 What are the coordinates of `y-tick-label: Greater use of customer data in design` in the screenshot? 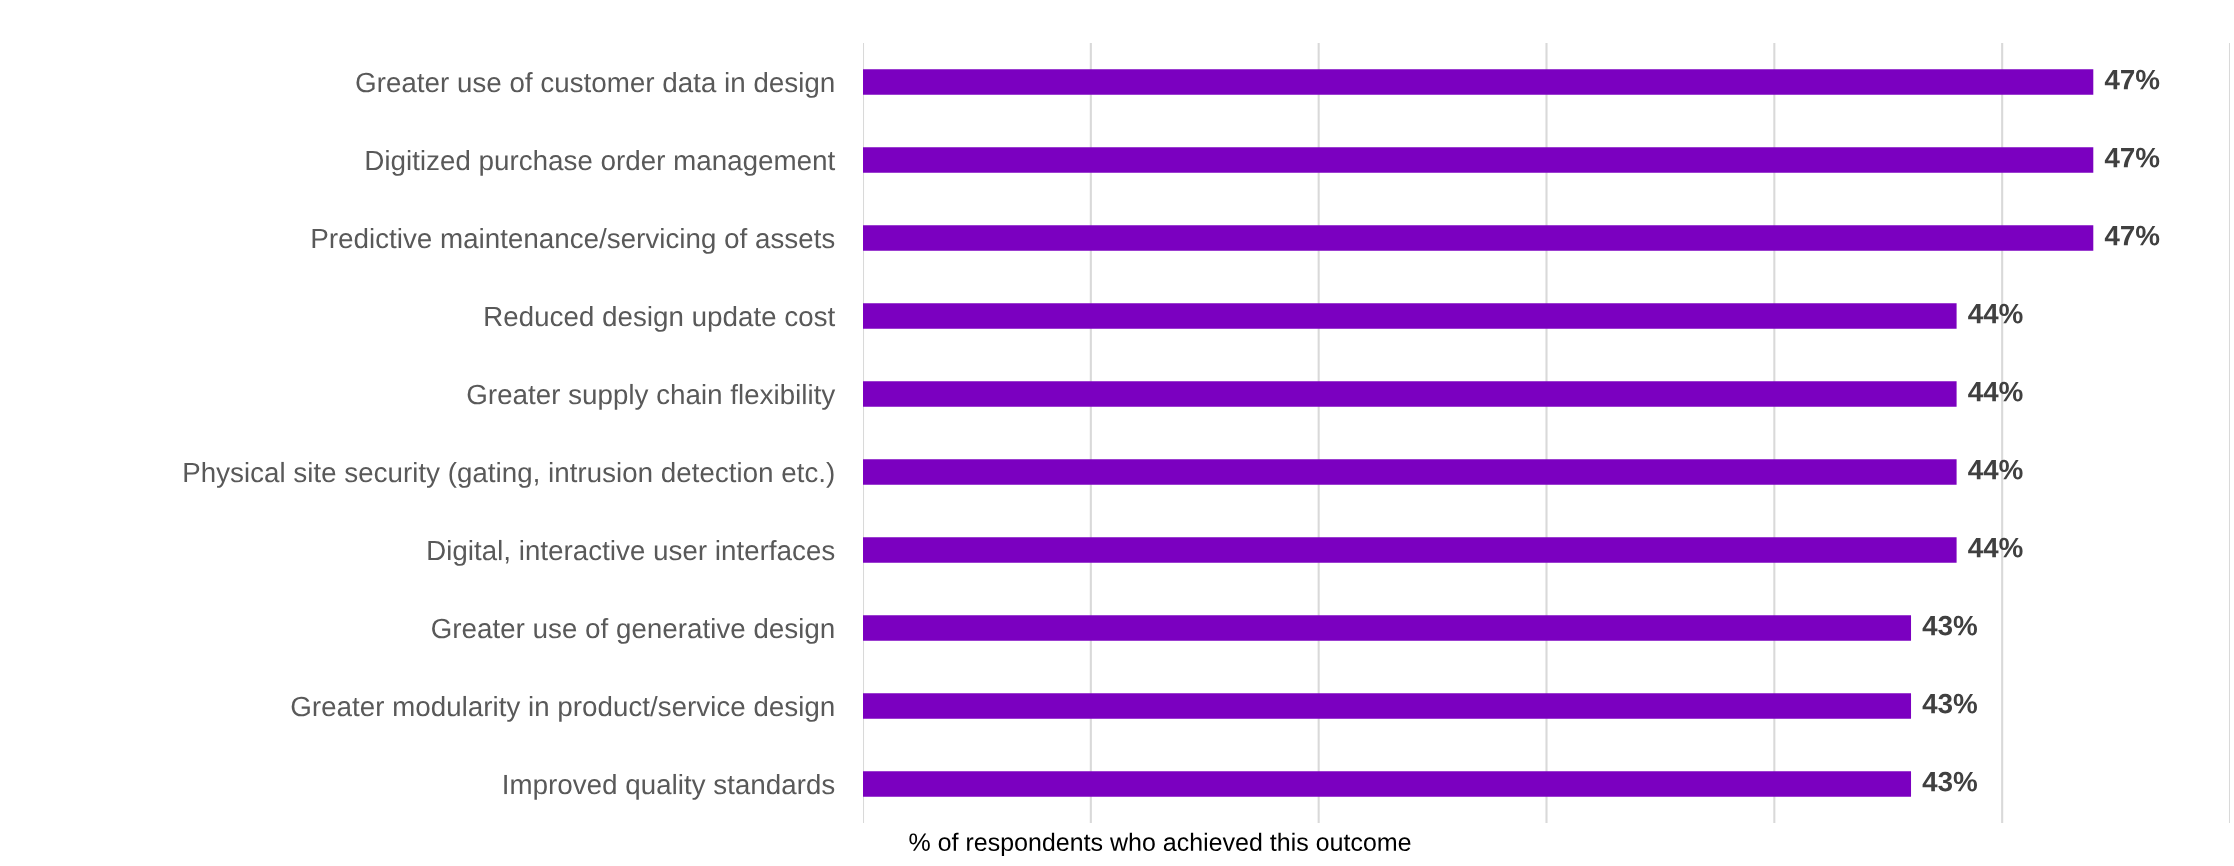 It's located at (595, 84).